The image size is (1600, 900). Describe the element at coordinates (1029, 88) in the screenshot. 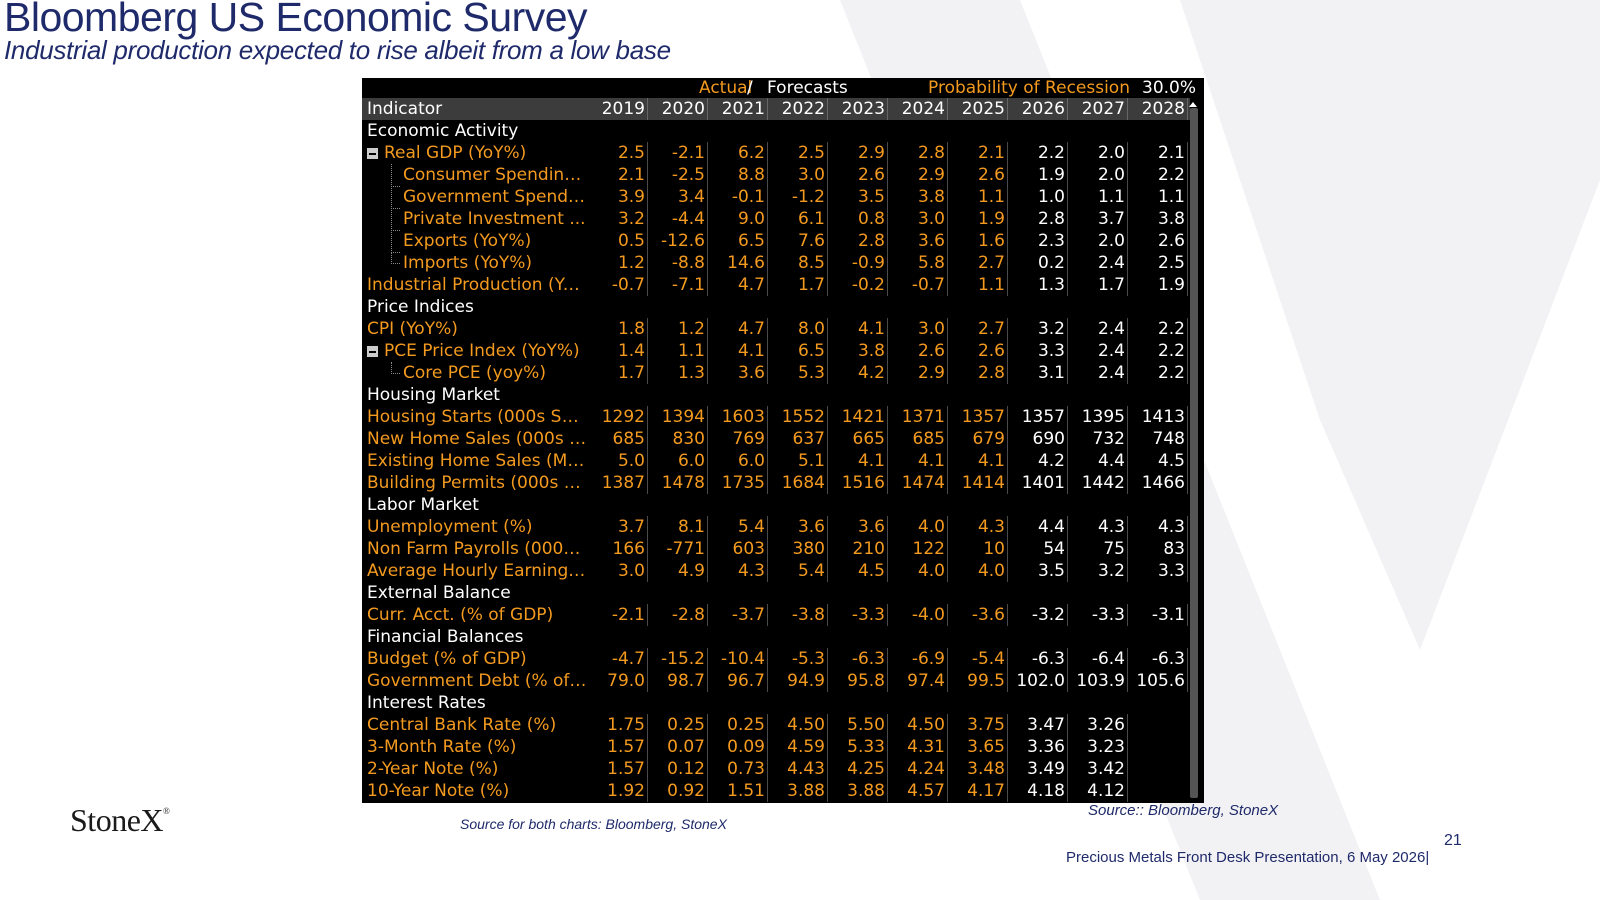

I see `recession-label: Probability of Recession` at that location.